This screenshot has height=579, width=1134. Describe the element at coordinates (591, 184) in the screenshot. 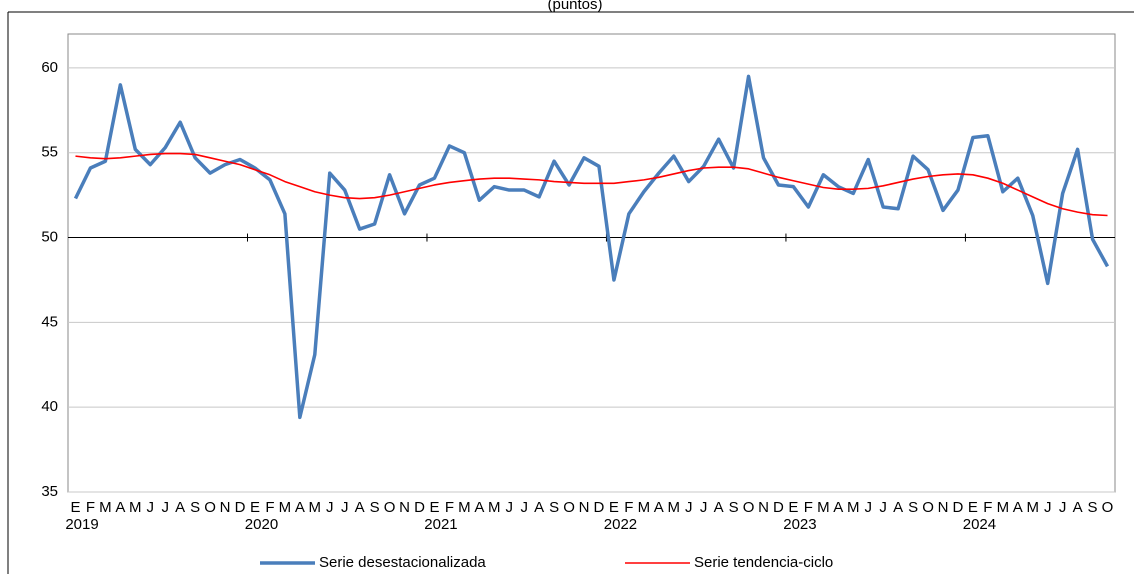

I see `series-line` at that location.